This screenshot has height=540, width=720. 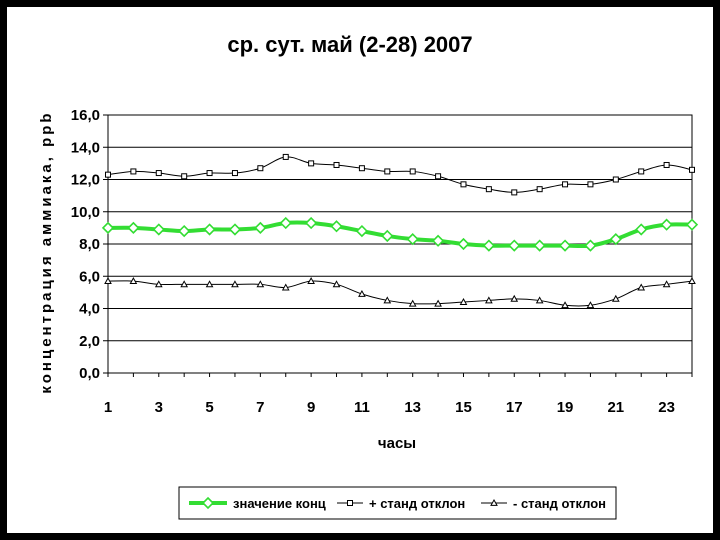 I want to click on x-axis-label: часы, so click(x=397, y=443).